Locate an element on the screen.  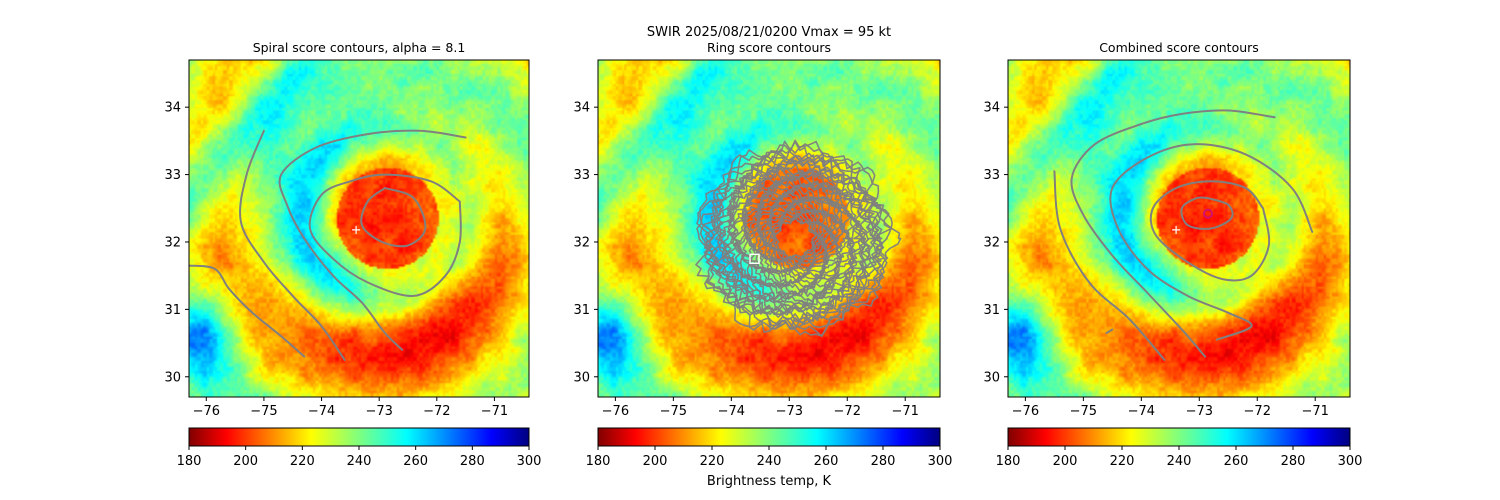
figure-suptitle: SWIR 2025/08/21/0200 Vmax = 95 kt is located at coordinates (769, 32).